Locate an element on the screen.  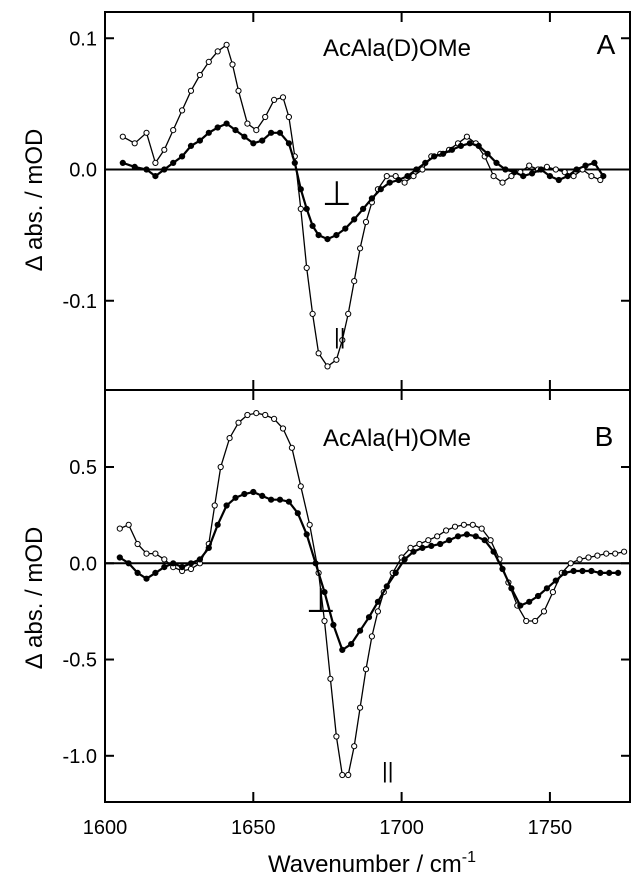
x-axis-ticks: 1600165017001750 is located at coordinates (327, 828).